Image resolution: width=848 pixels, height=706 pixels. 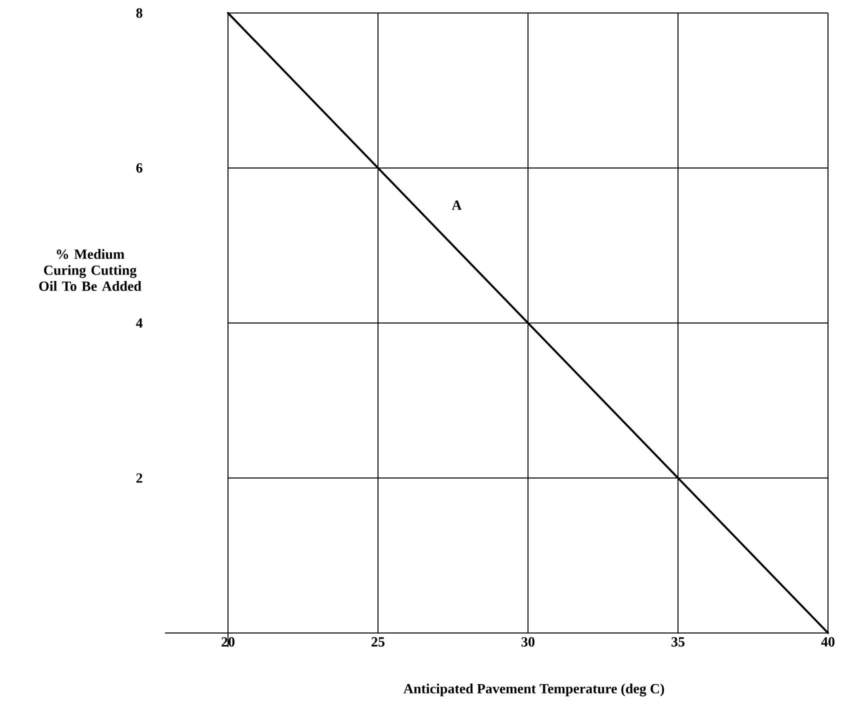 I want to click on x-tick-label: 30, so click(x=528, y=642).